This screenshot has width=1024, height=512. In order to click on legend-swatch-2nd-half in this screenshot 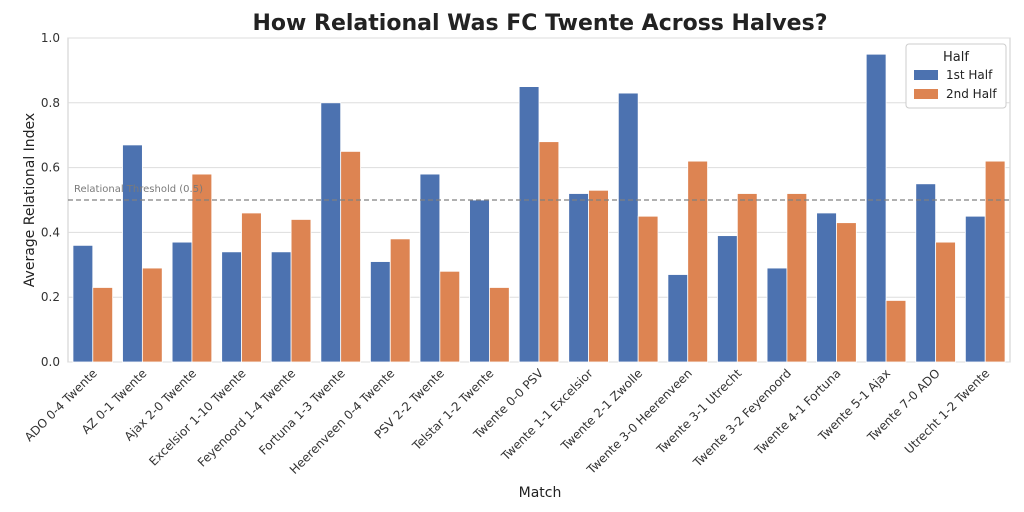, I will do `click(926, 94)`.